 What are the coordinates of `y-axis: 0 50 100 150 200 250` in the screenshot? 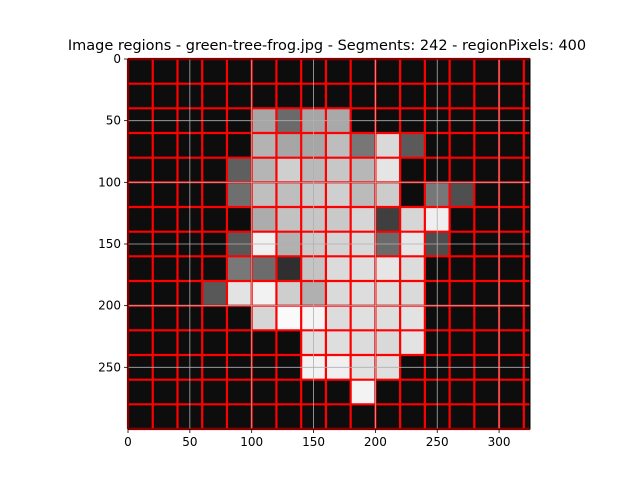 It's located at (113, 213).